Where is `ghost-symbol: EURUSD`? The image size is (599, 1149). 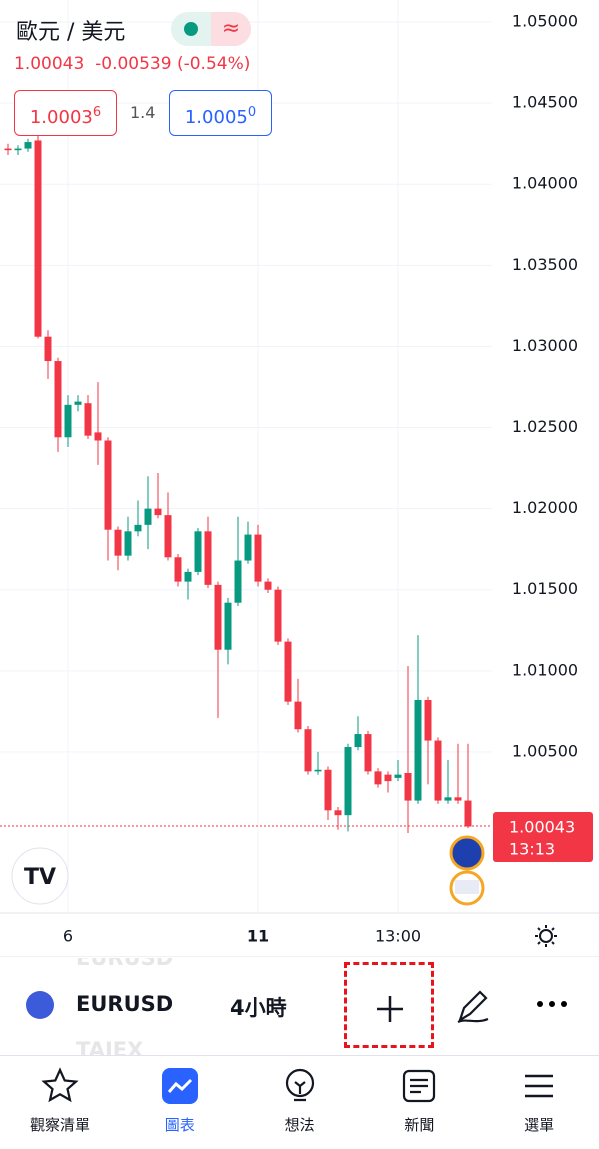 ghost-symbol: EURUSD is located at coordinates (125, 964).